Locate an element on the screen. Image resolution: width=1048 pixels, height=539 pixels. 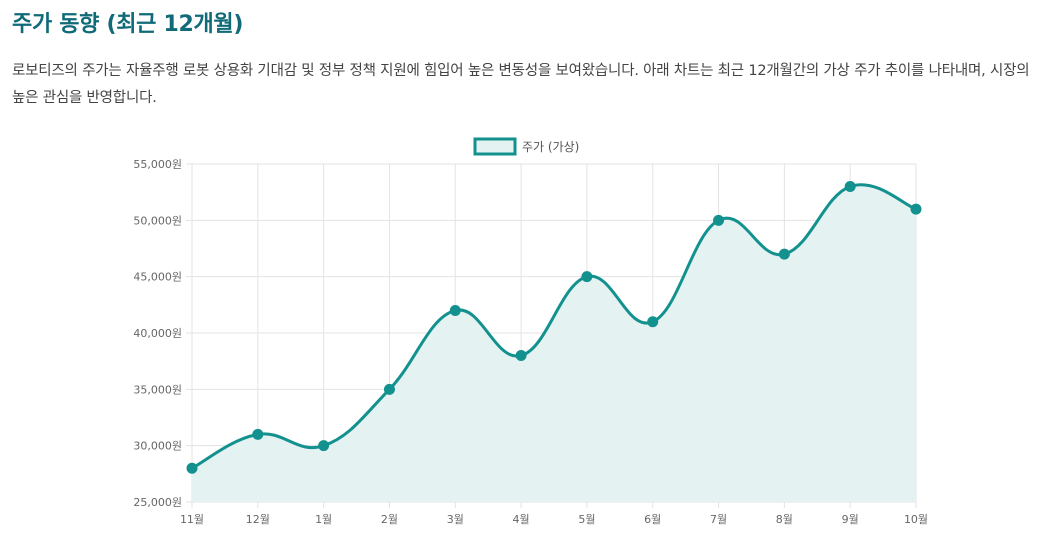
legend-label: 주가 (가상) is located at coordinates (550, 147).